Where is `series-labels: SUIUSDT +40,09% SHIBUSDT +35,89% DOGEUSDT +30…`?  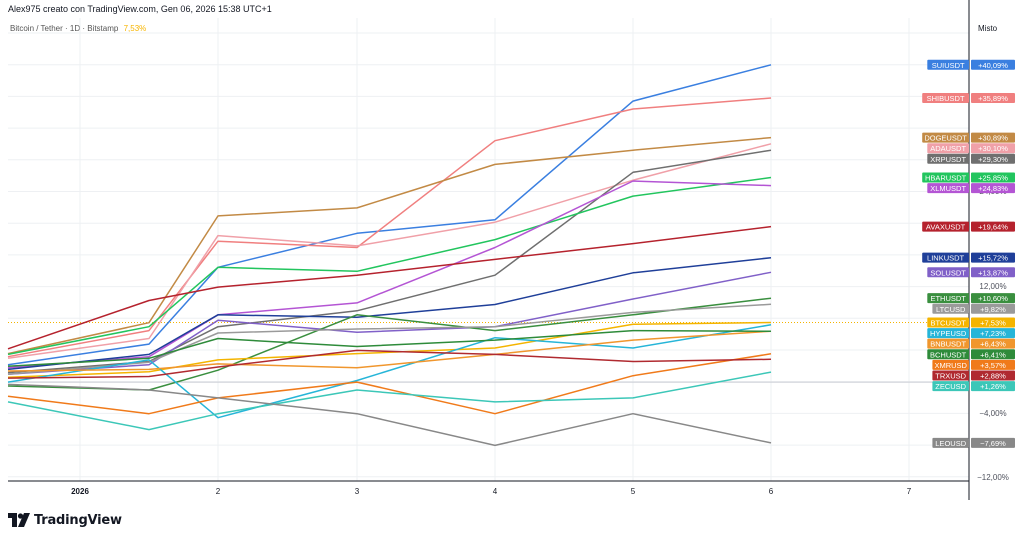
series-labels: SUIUSDT +40,09% SHIBUSDT +35,89% DOGEUSDT +30… is located at coordinates (968, 253).